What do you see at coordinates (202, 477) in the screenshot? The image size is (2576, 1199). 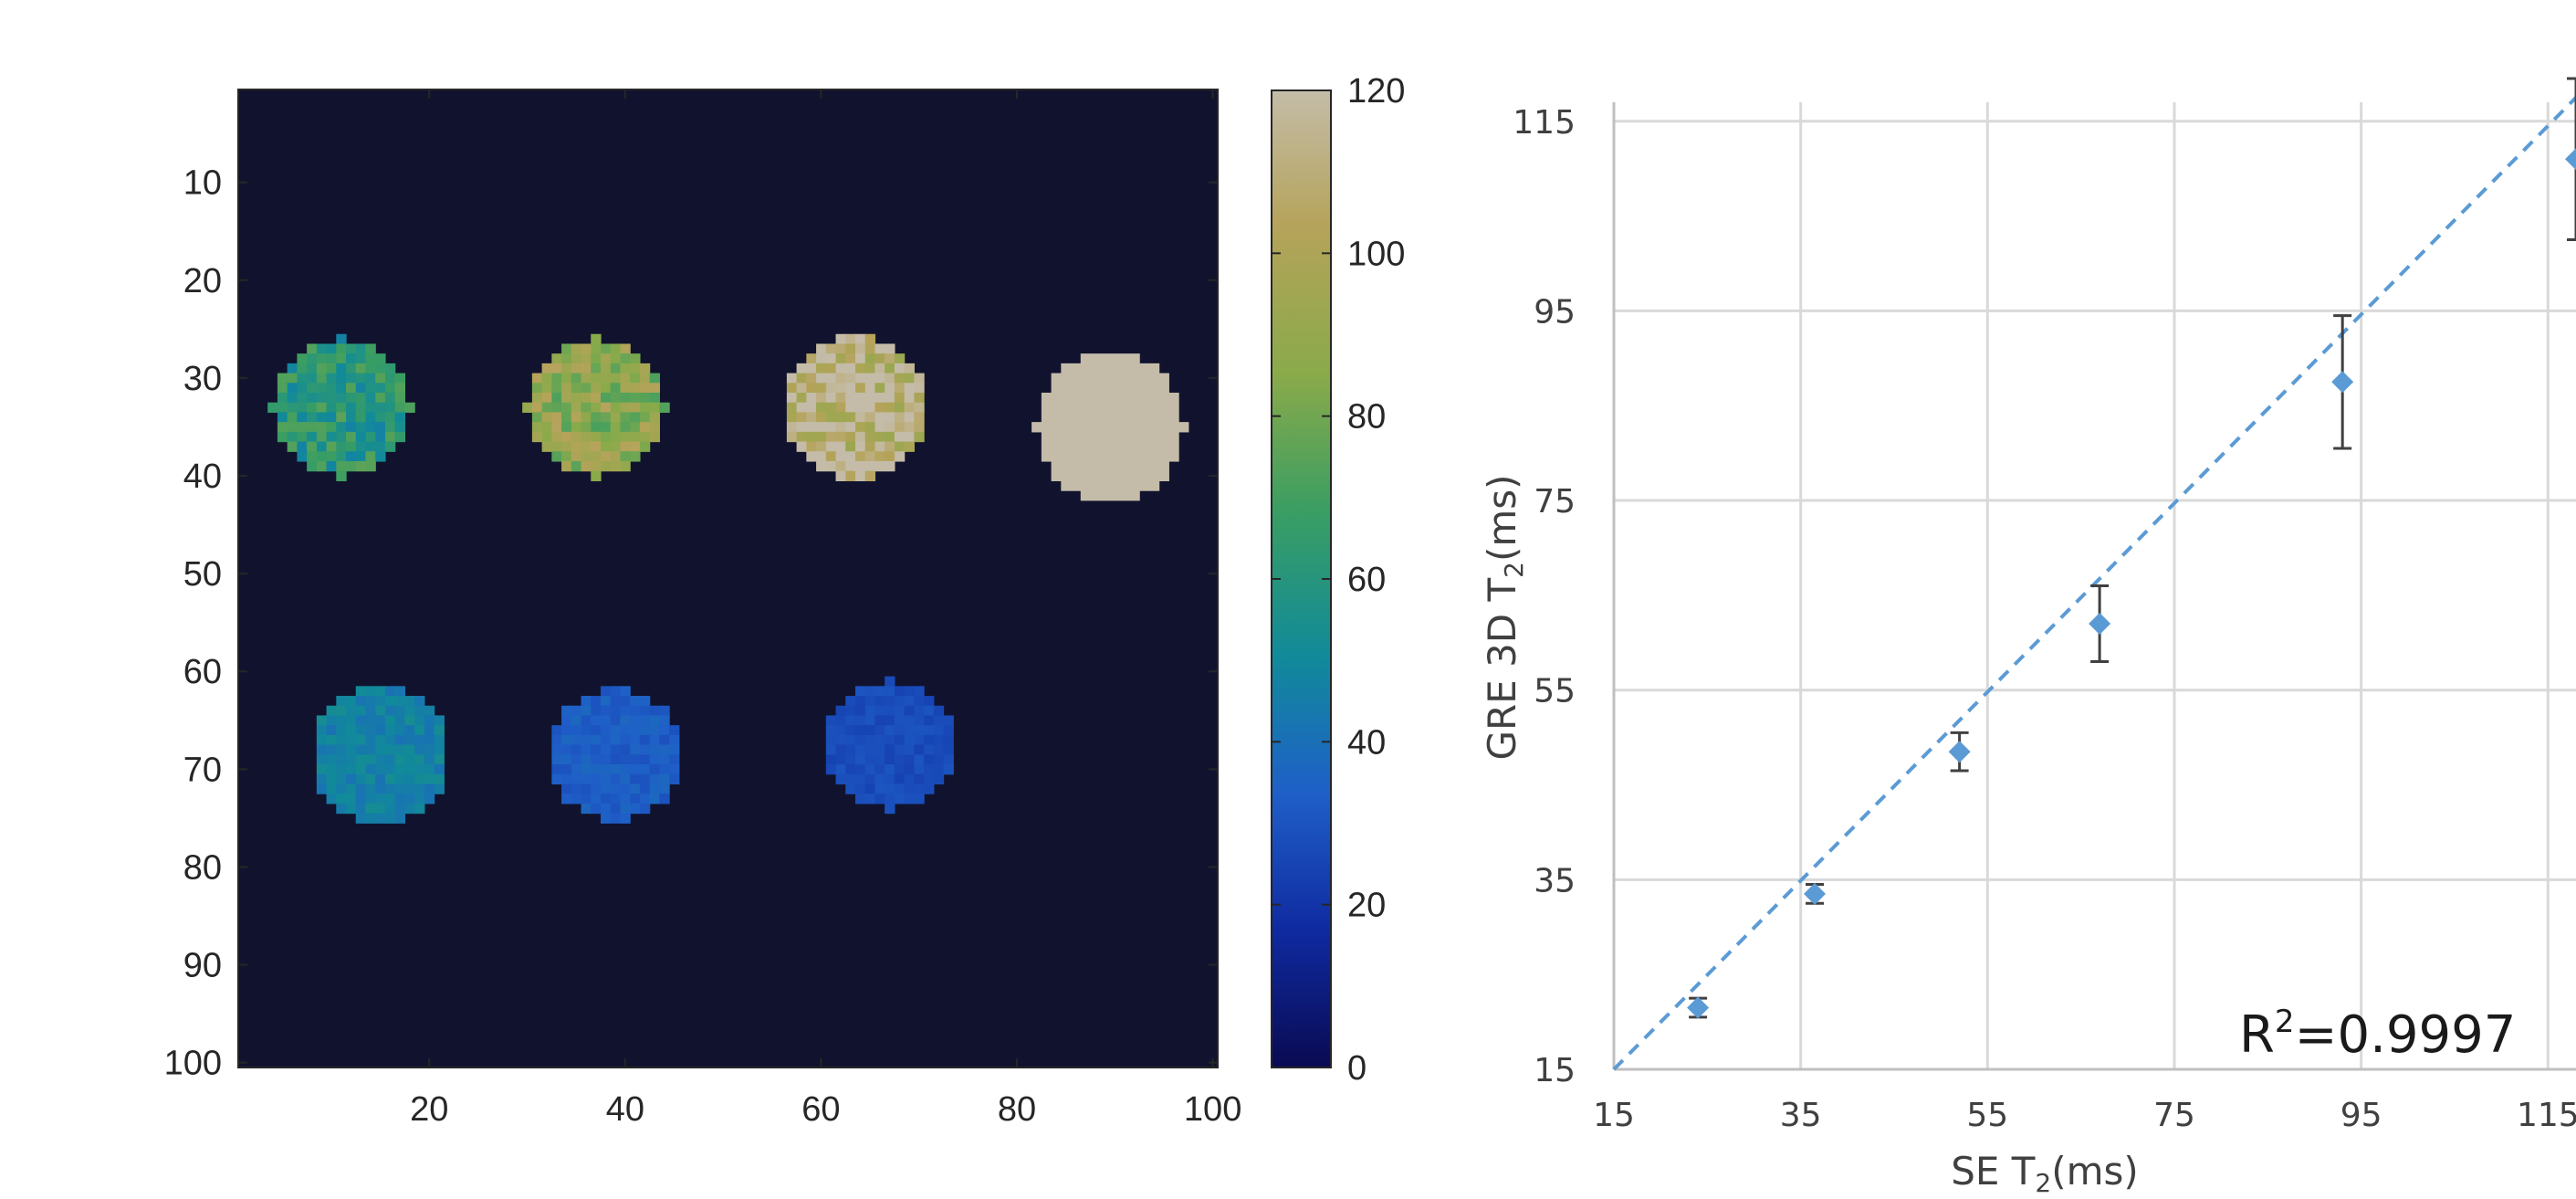 I see `heatmap-y-tick-label: 40` at bounding box center [202, 477].